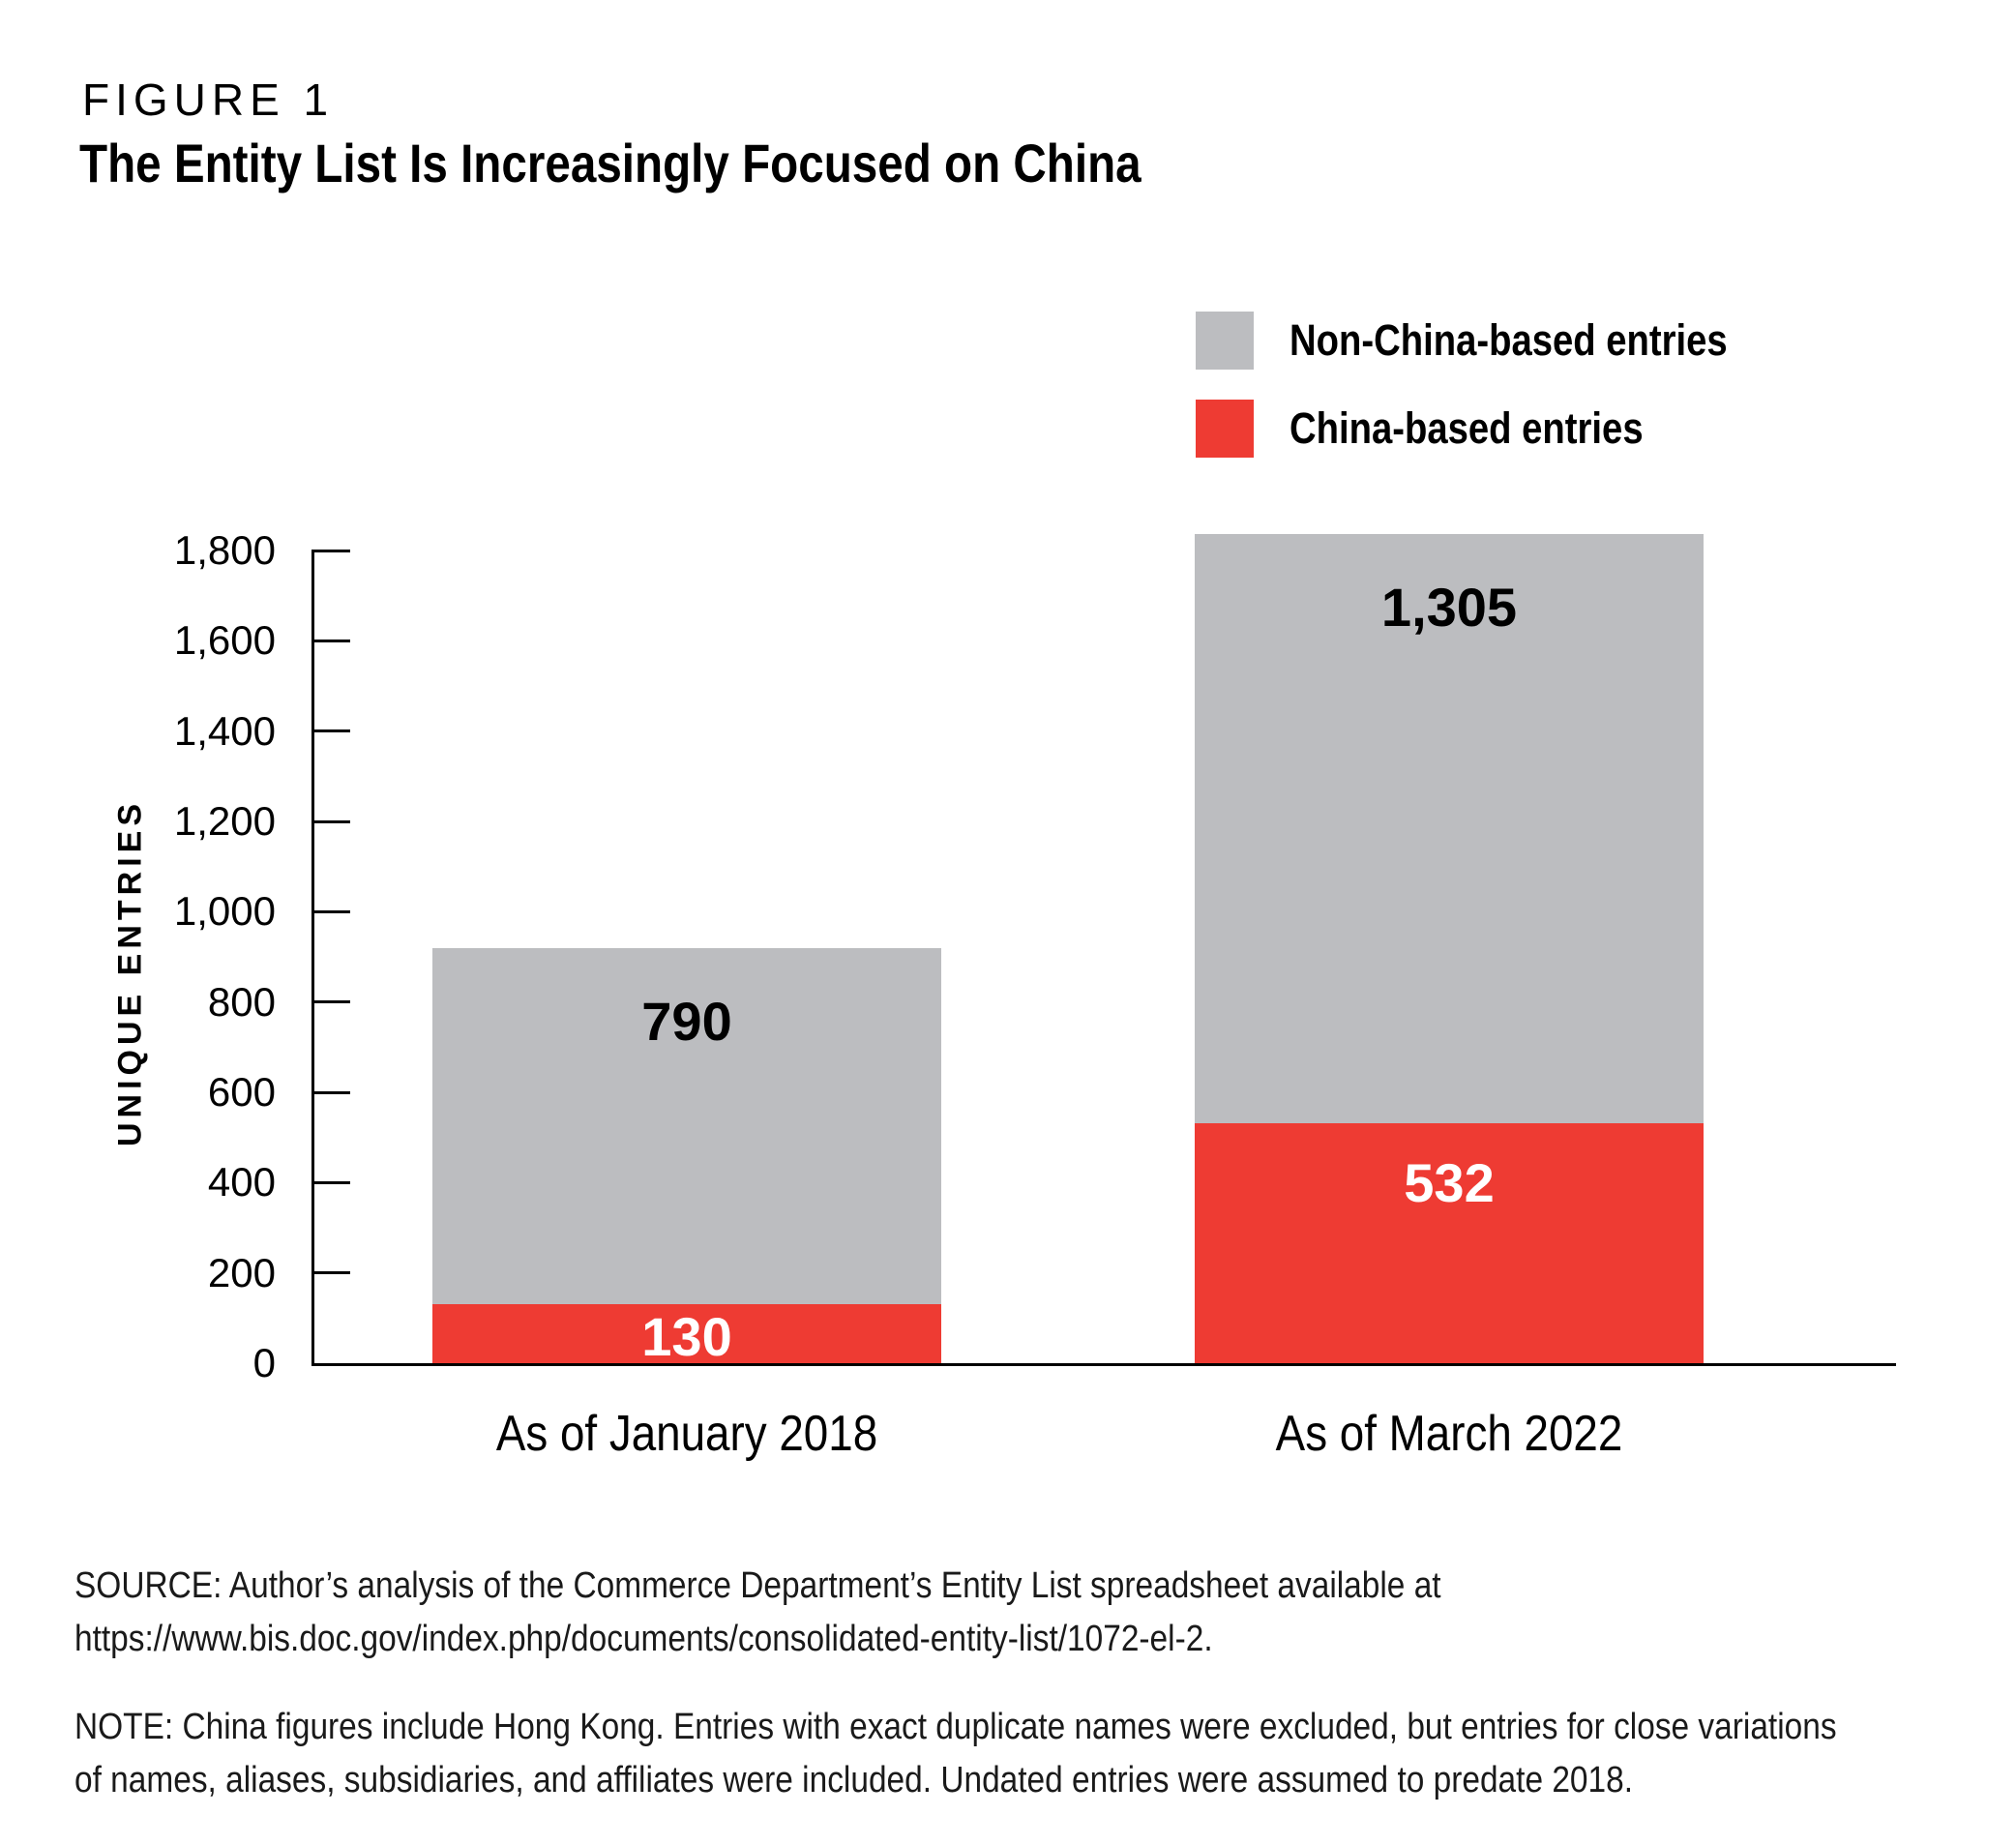  Describe the element at coordinates (242, 1001) in the screenshot. I see `y-tick-label-800: 800` at that location.